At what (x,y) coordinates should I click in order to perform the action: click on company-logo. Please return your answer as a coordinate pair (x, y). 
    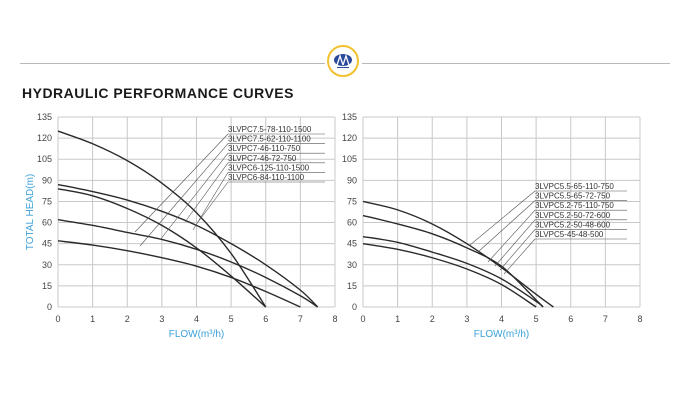
    Looking at the image, I should click on (343, 61).